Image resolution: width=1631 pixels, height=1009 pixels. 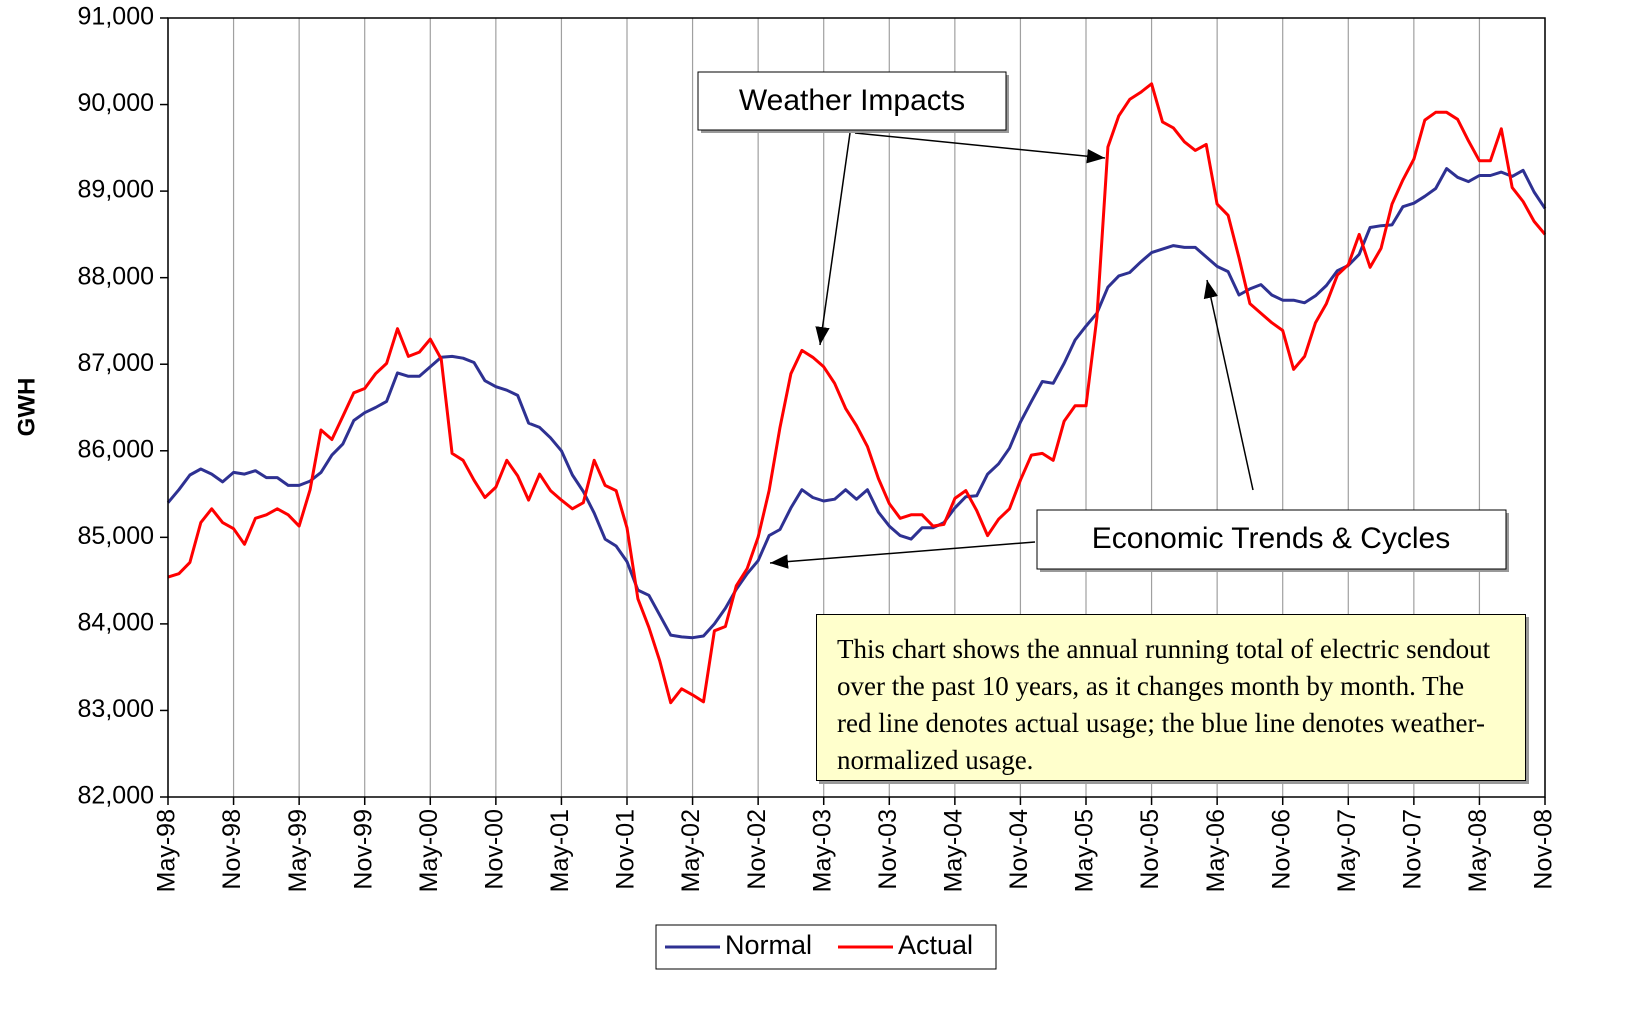 I want to click on x-tick-label: May-02, so click(x=691, y=850).